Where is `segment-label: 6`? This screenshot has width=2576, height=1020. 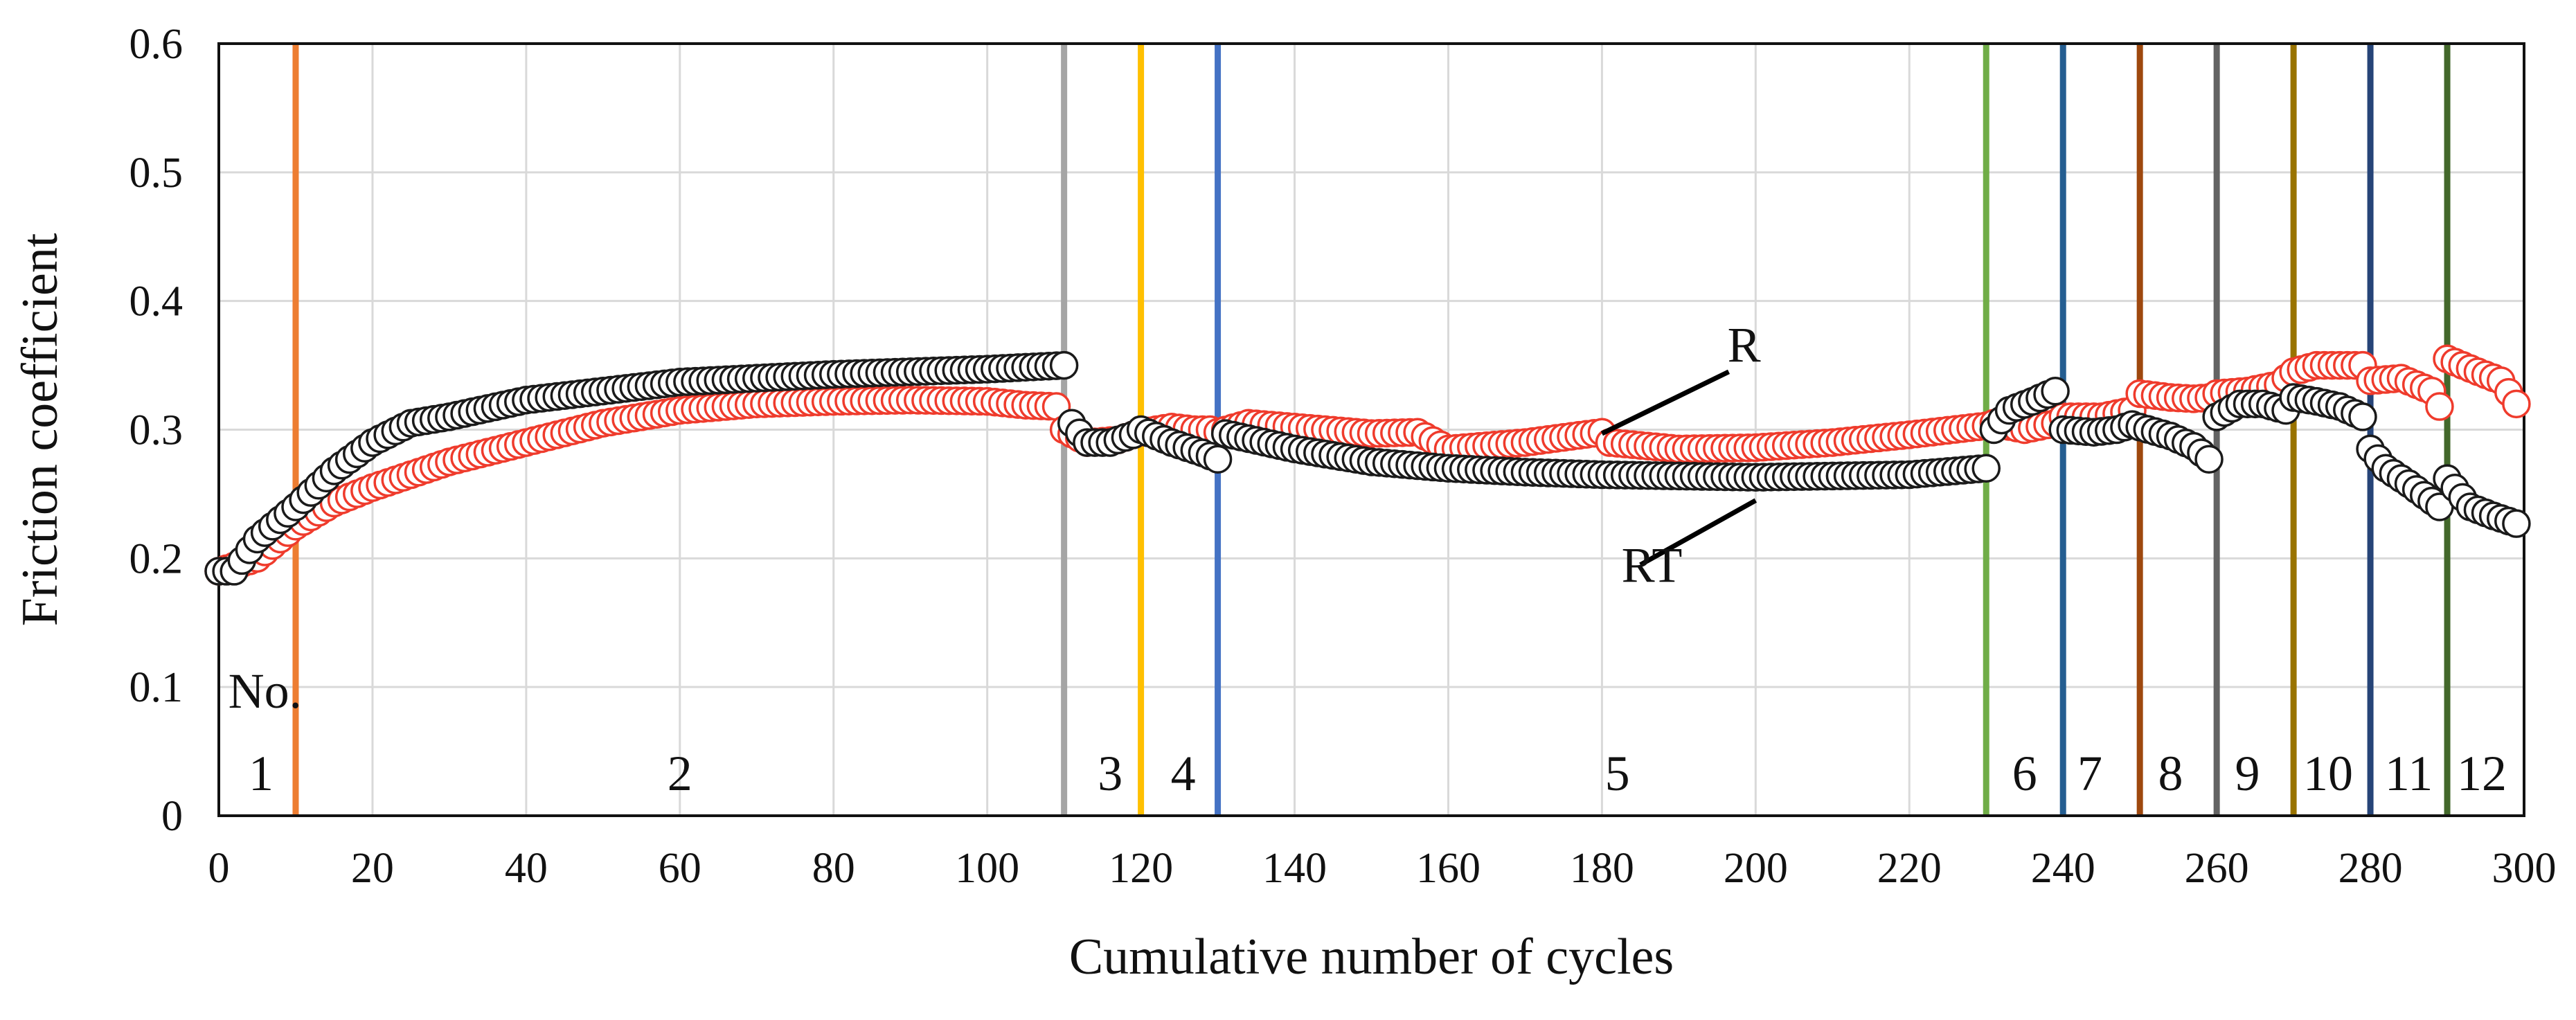
segment-label: 6 is located at coordinates (2024, 774).